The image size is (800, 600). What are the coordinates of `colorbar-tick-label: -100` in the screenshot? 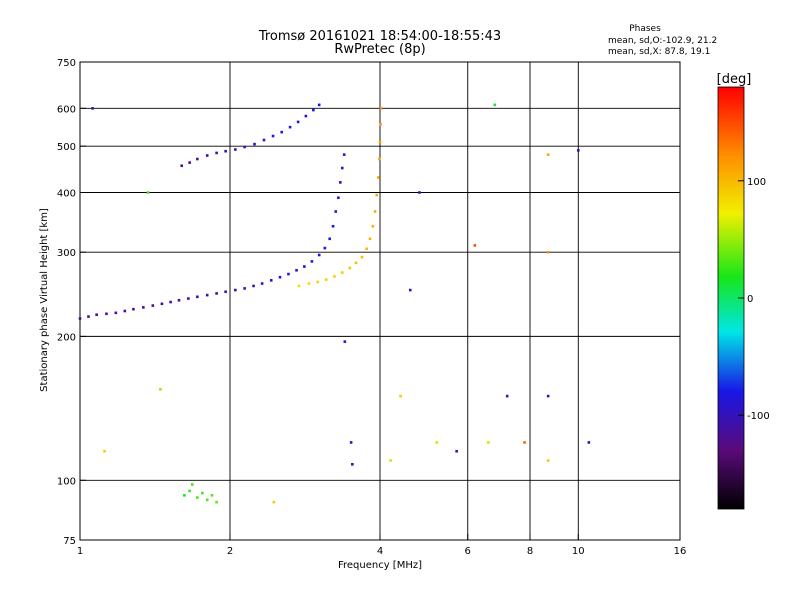 It's located at (758, 416).